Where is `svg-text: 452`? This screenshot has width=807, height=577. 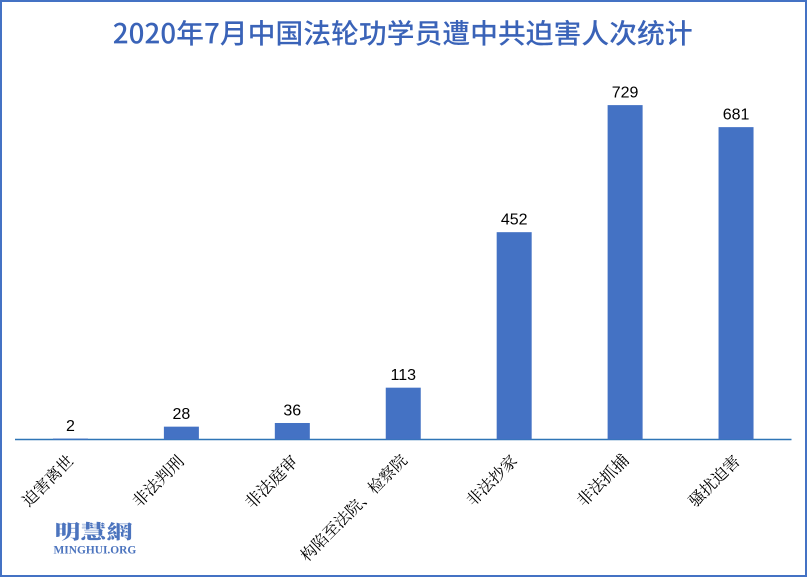
svg-text: 452 is located at coordinates (514, 219).